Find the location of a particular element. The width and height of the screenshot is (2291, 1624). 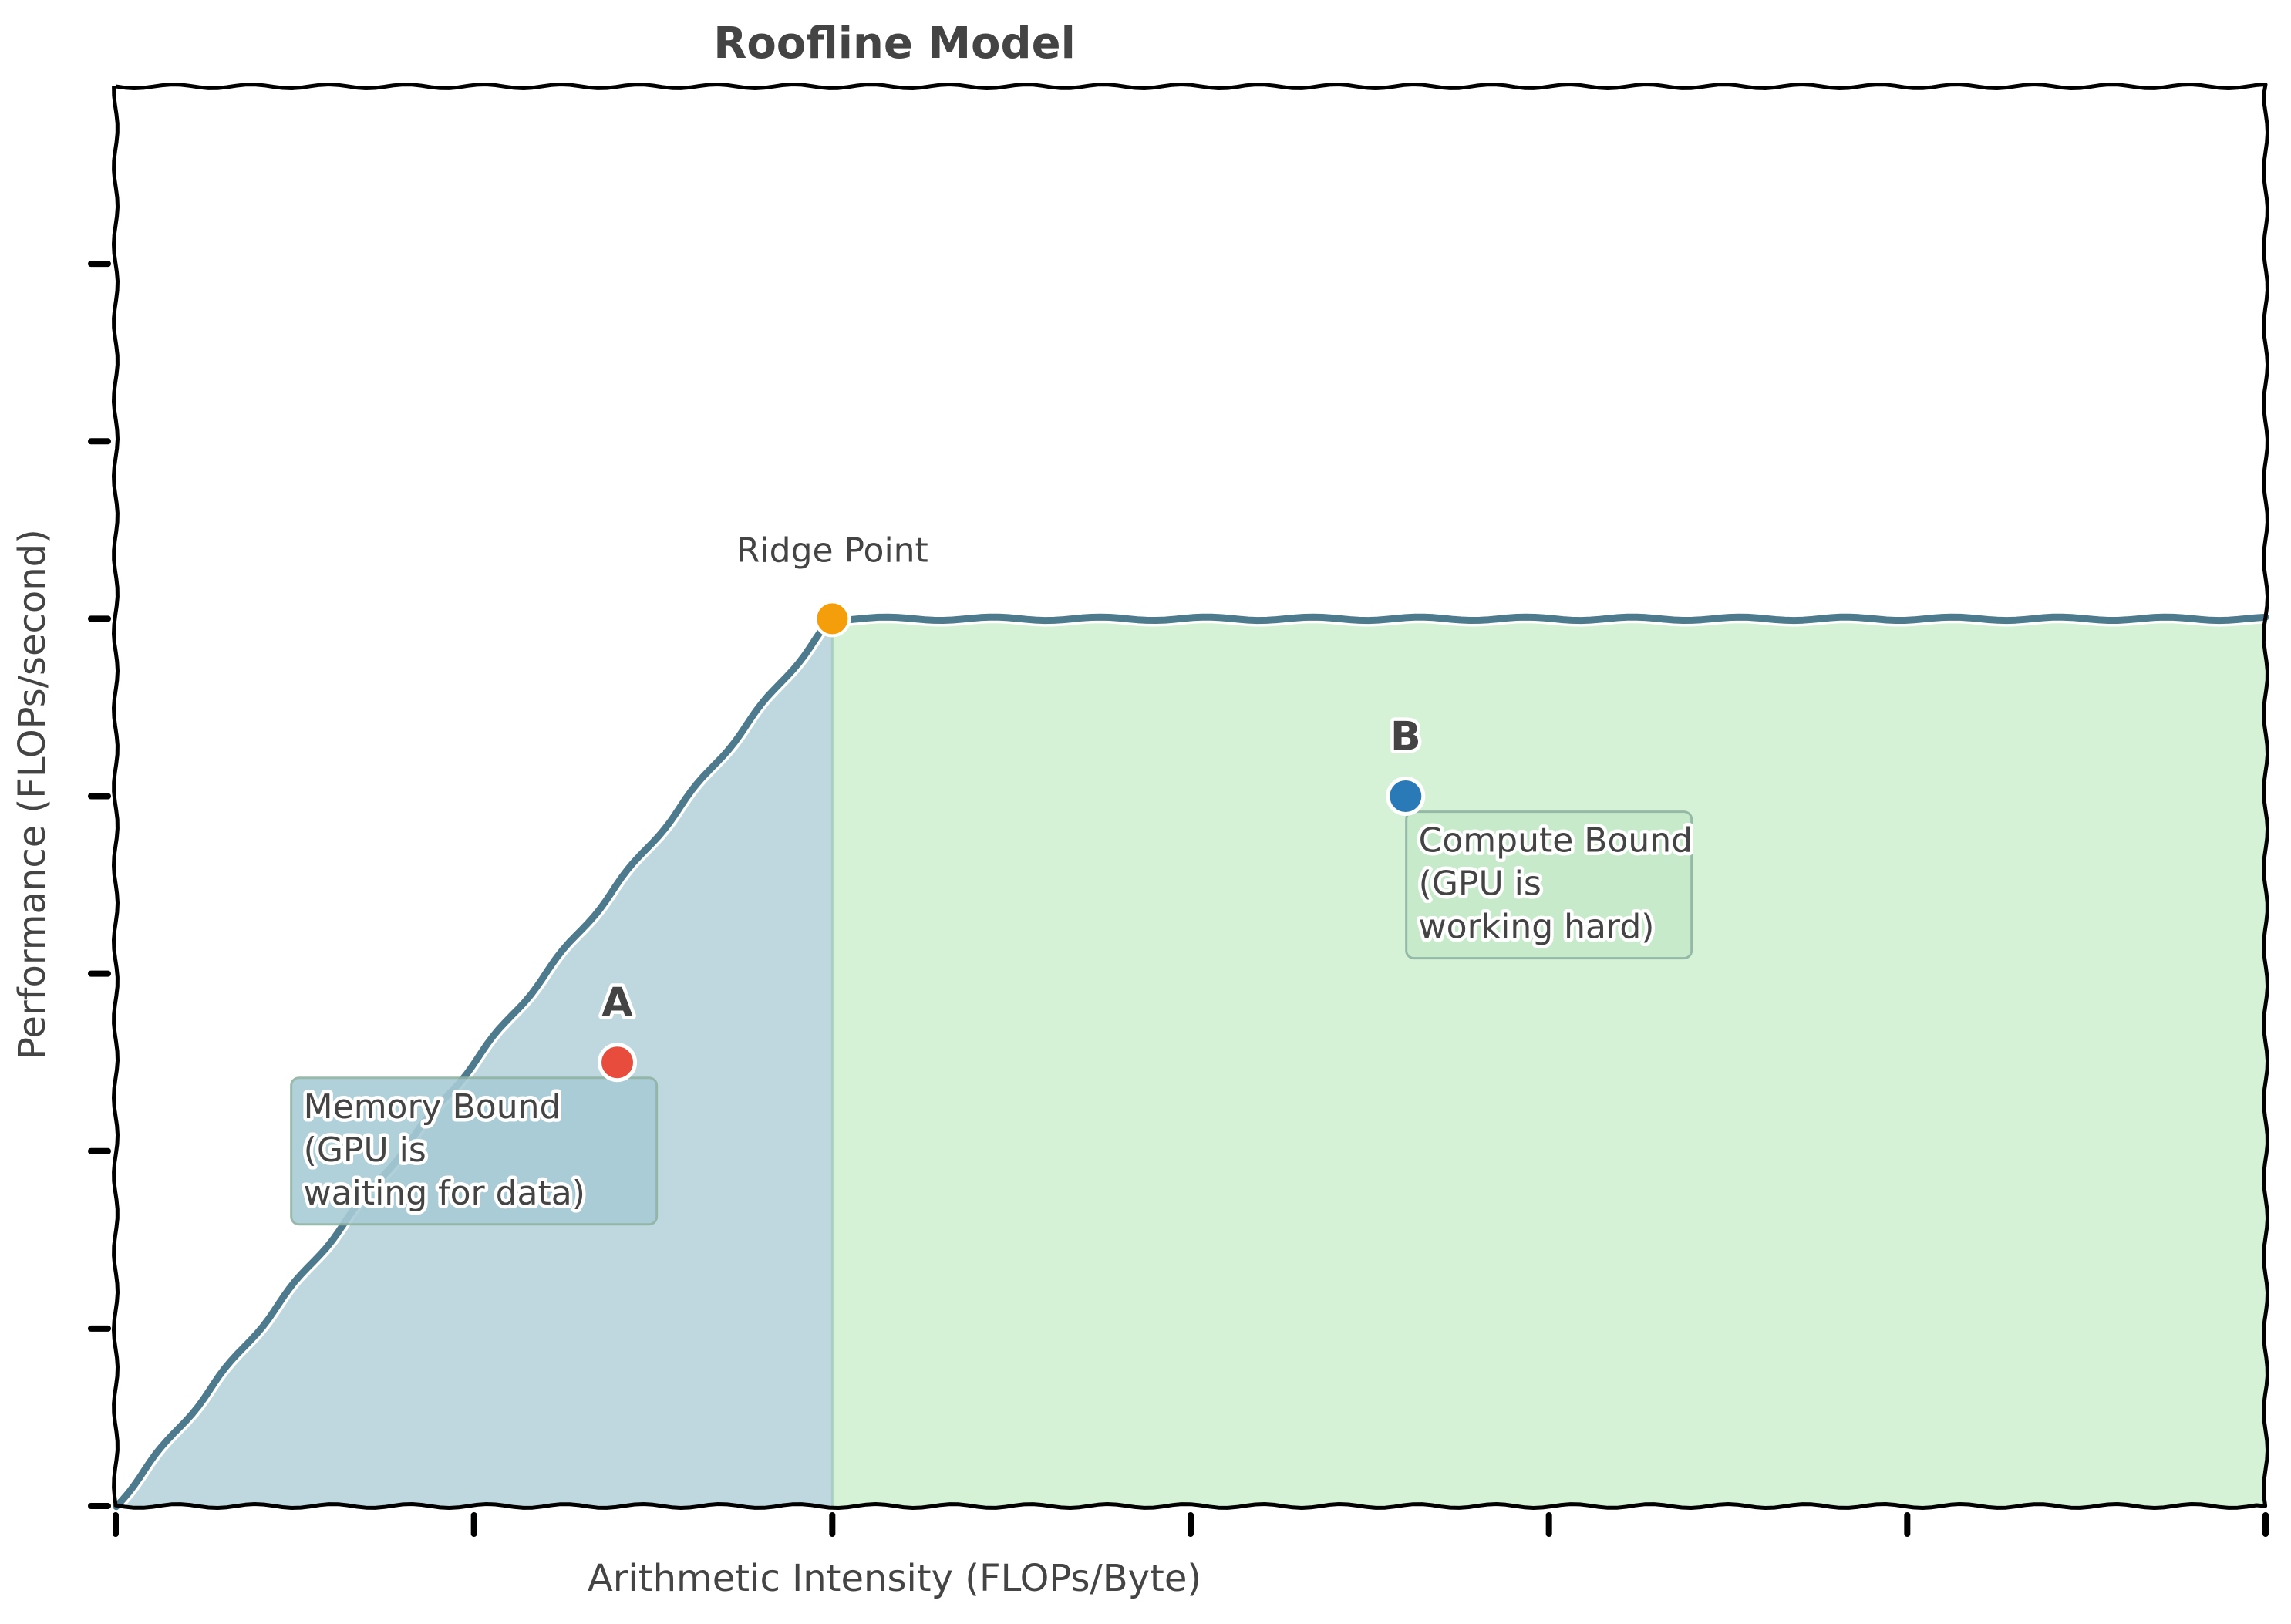

memory-bound-annotation-text: Memory Bound (GPU is waiting for data) is located at coordinates (444, 1150).